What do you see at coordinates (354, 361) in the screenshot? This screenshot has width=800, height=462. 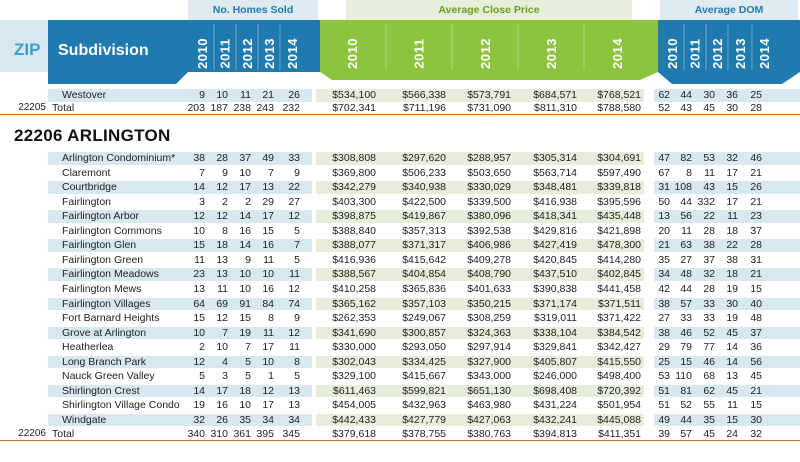 I see `avg-close-price-cell: $302,043` at bounding box center [354, 361].